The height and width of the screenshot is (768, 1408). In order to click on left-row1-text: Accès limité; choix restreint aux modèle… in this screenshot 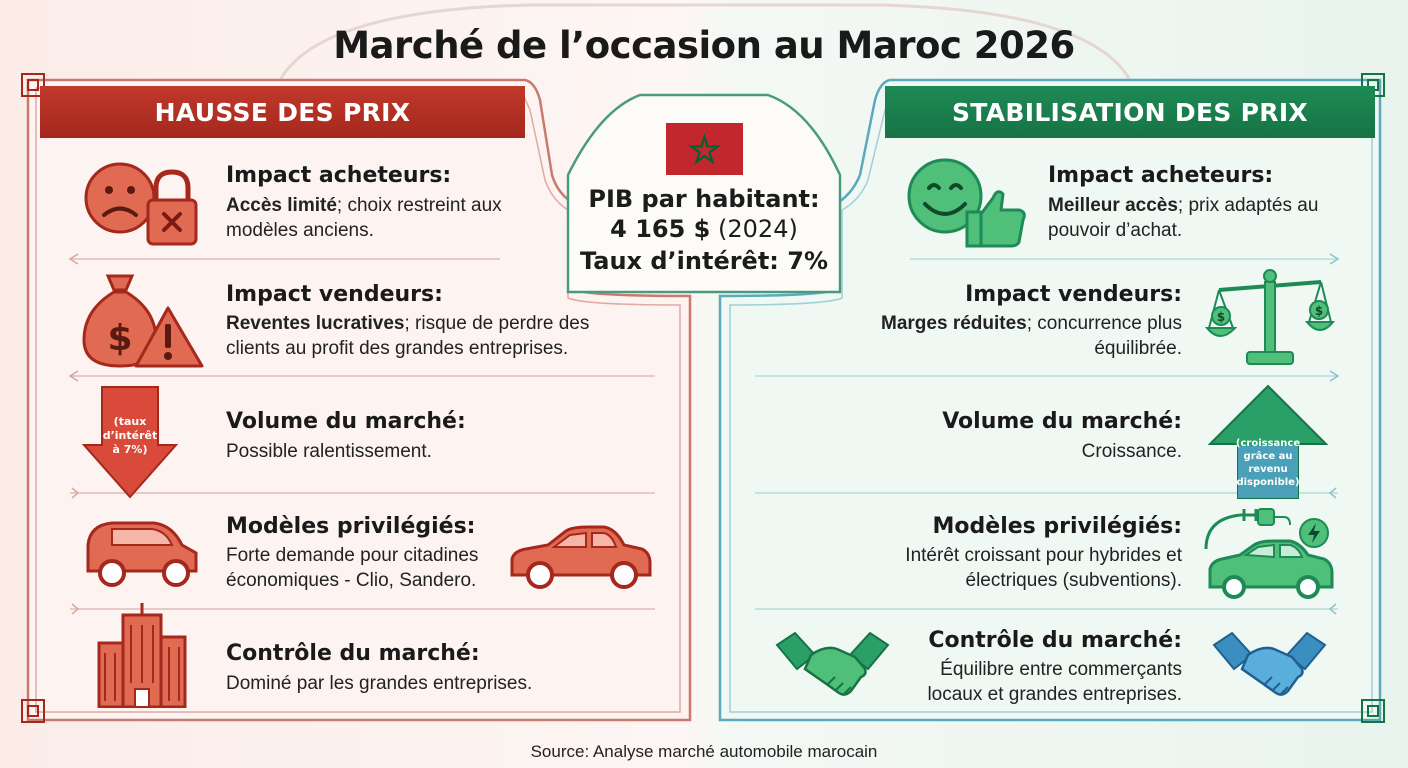, I will do `click(371, 218)`.